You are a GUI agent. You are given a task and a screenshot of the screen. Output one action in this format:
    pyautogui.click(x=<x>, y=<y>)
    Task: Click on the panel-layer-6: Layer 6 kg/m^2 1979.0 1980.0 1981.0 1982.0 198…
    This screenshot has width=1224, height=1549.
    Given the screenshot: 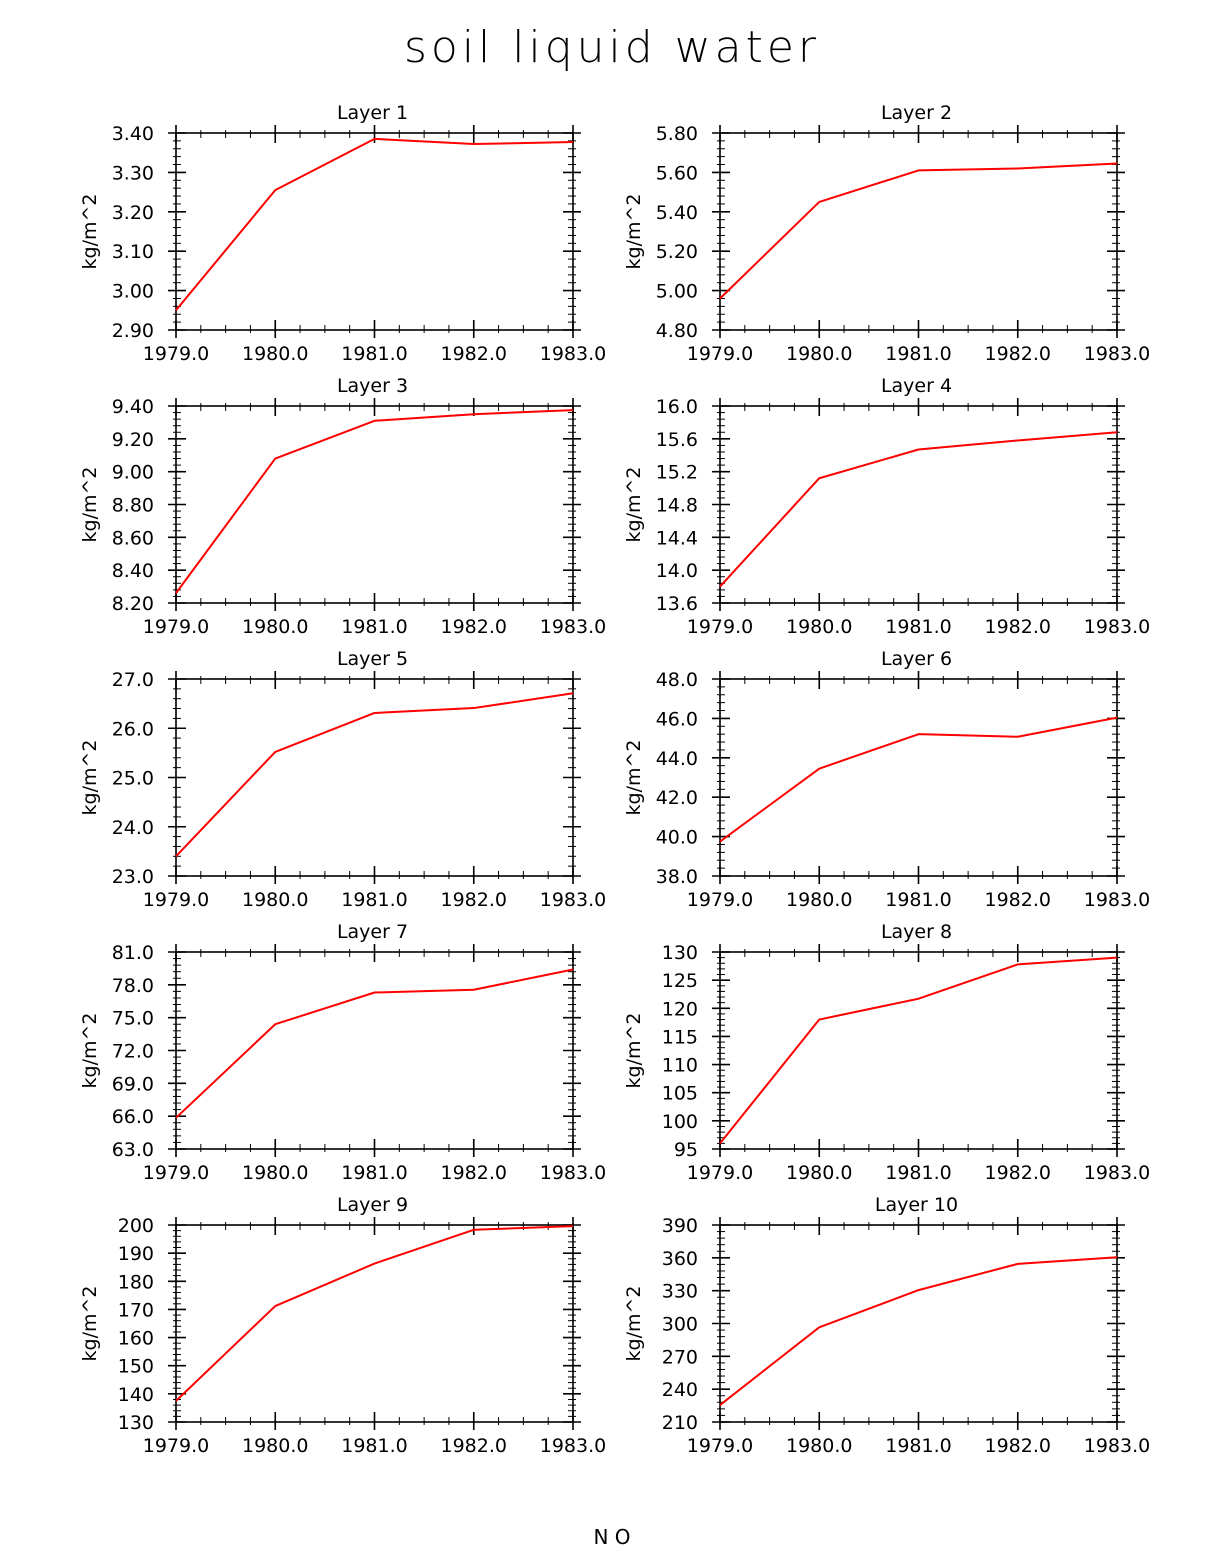 What is the action you would take?
    pyautogui.click(x=886, y=779)
    